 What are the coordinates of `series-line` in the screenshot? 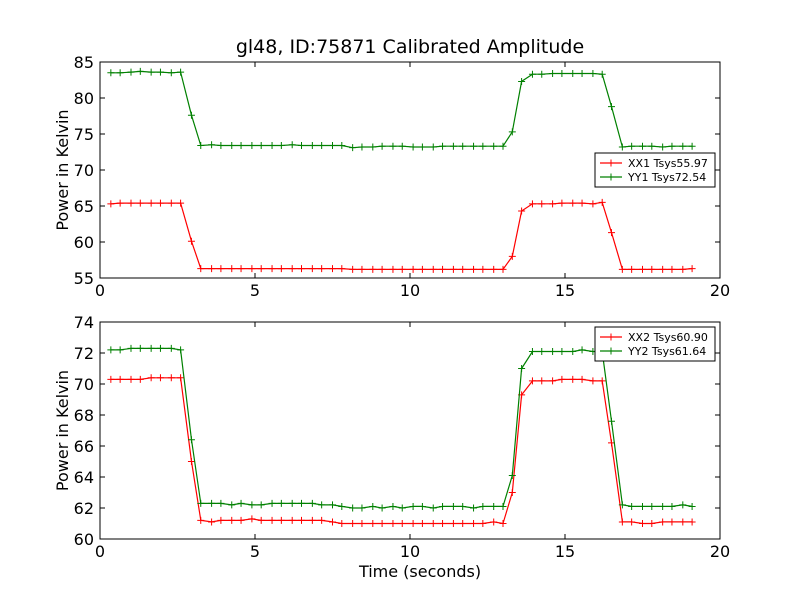 It's located at (401, 109).